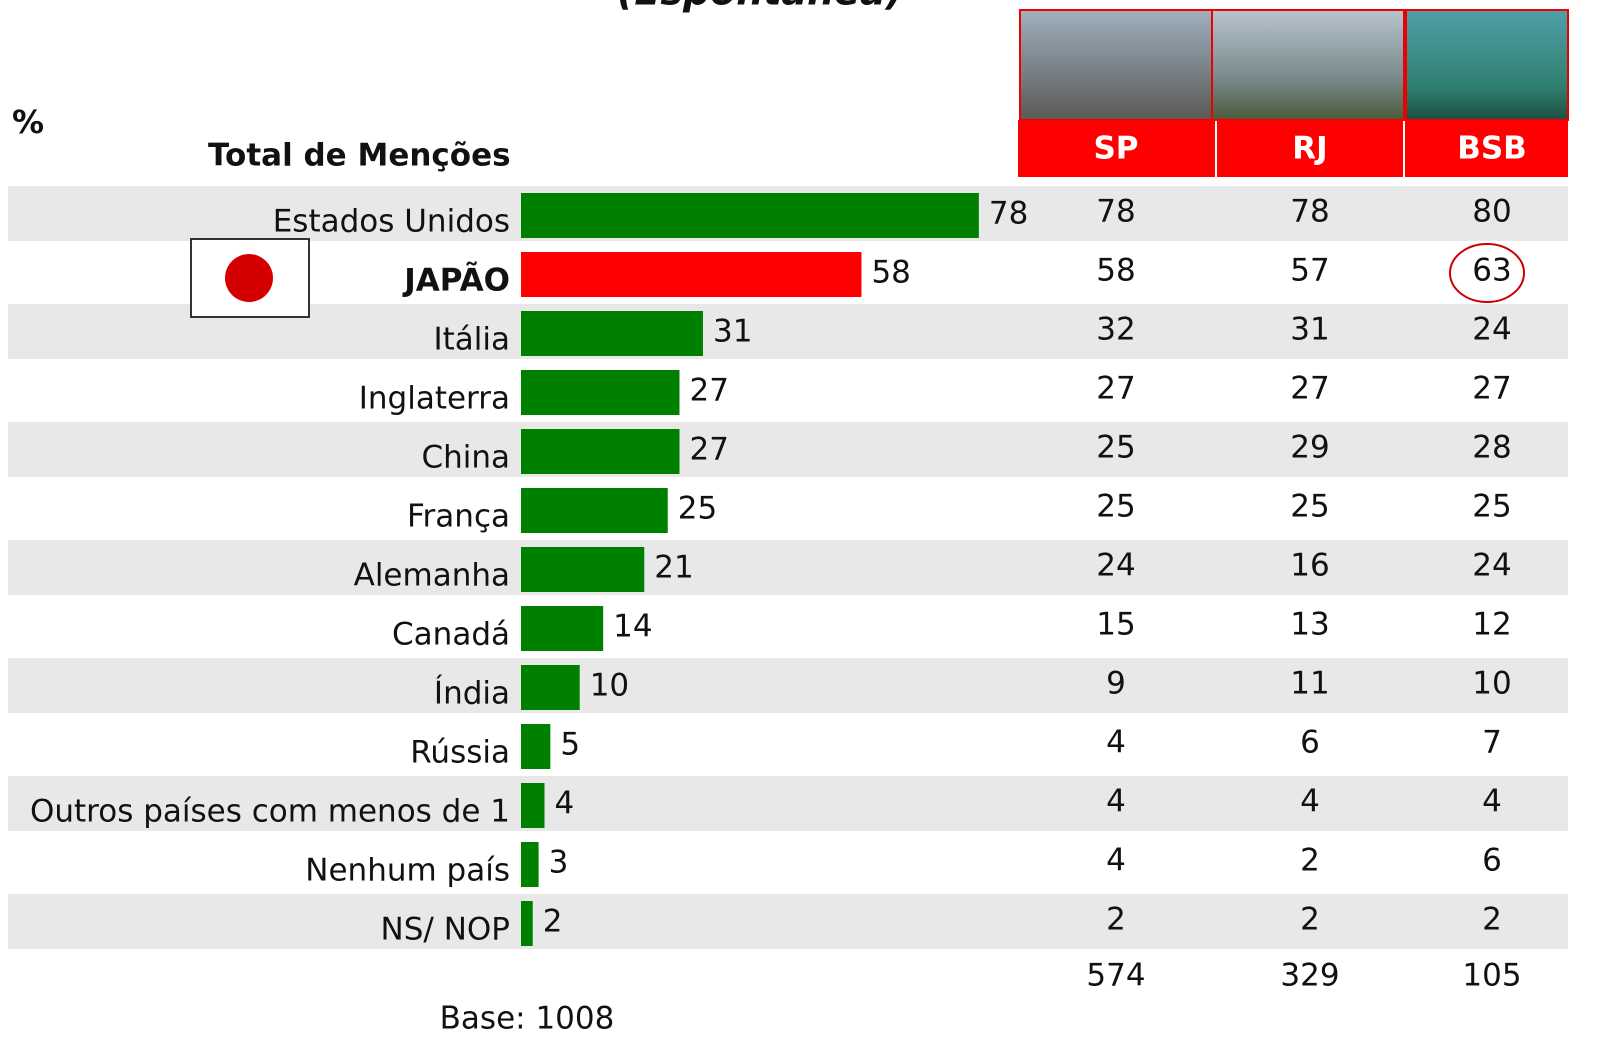 This screenshot has height=1039, width=1617. I want to click on table-cell: 63, so click(1491, 271).